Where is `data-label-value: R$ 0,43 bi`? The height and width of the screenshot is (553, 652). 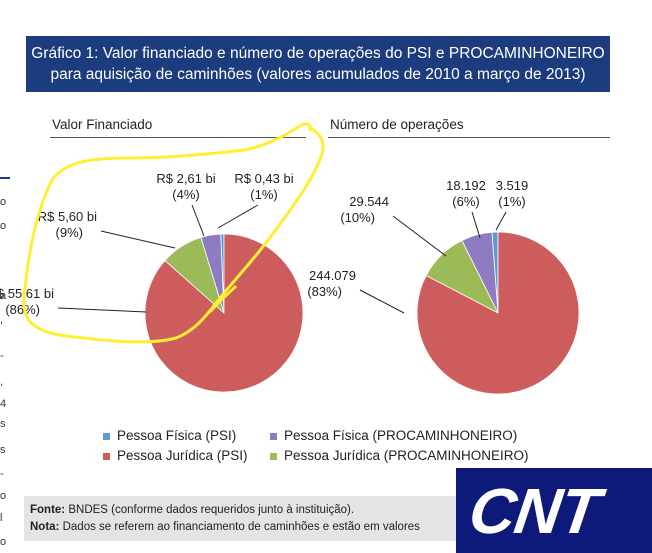
data-label-value: R$ 0,43 bi is located at coordinates (263, 178).